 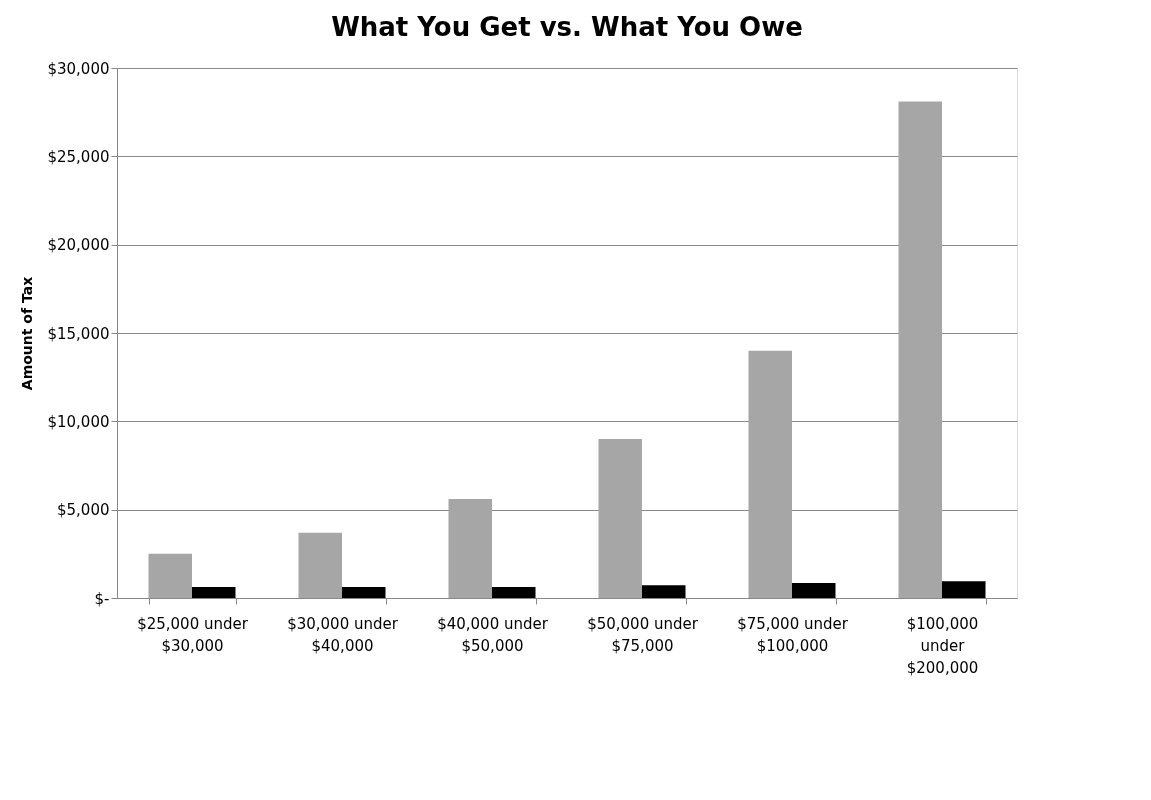 What do you see at coordinates (493, 634) in the screenshot?
I see `x-tick-label: $40,000 under $50,000` at bounding box center [493, 634].